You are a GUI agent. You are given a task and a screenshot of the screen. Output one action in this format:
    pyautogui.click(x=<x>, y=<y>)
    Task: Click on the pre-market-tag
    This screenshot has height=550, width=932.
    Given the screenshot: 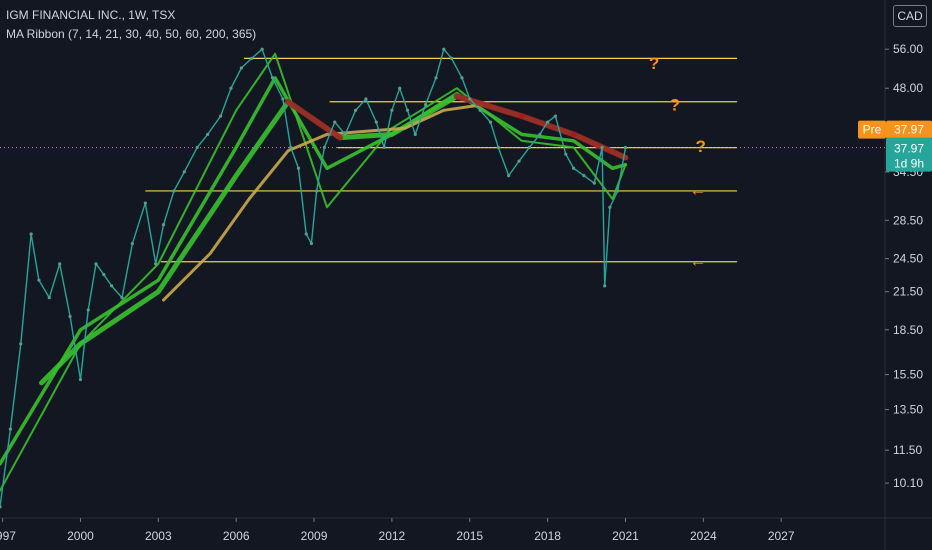 What is the action you would take?
    pyautogui.click(x=909, y=129)
    